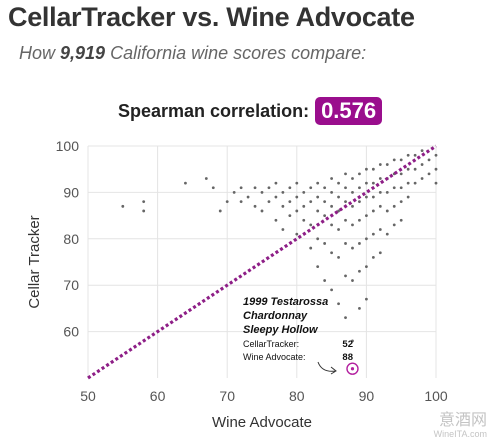 The height and width of the screenshot is (441, 493). I want to click on highlight-ring, so click(352, 368).